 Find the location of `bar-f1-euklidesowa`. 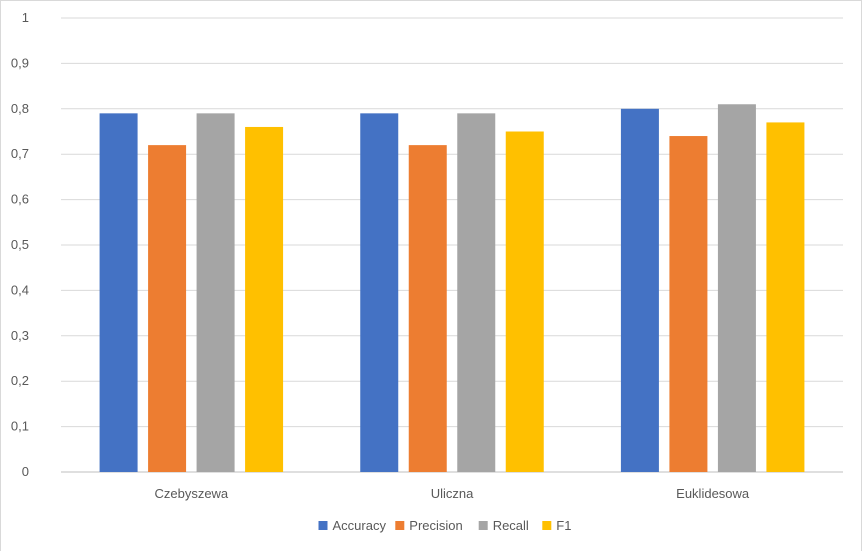

bar-f1-euklidesowa is located at coordinates (785, 297).